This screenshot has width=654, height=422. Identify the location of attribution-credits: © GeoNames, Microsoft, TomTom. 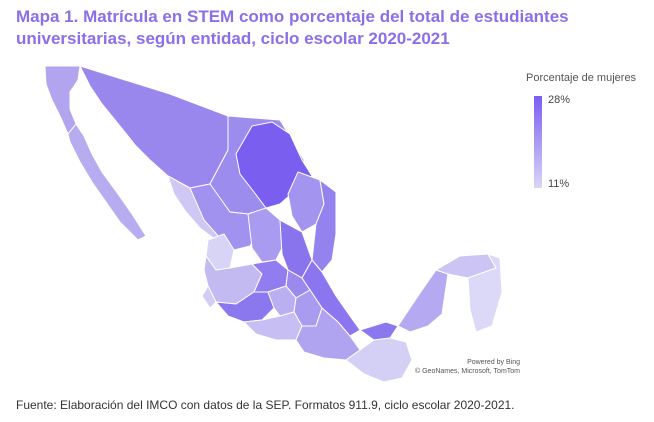
(467, 371).